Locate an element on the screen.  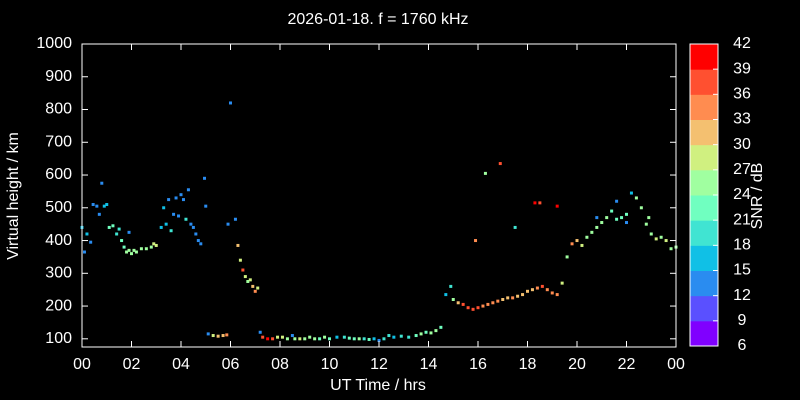
y-tick-label: 800 is located at coordinates (58, 109).